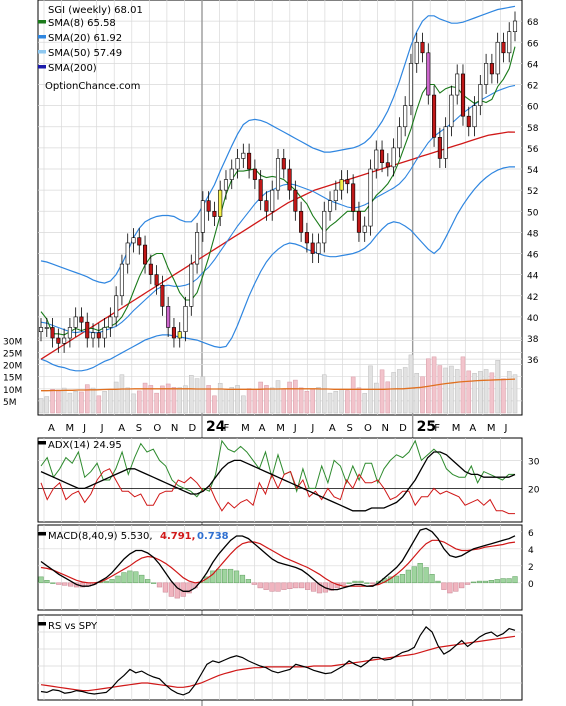 The width and height of the screenshot is (566, 706). Describe the element at coordinates (95, 10) in the screenshot. I see `chart-title: SGI (weekly) 68.01` at that location.